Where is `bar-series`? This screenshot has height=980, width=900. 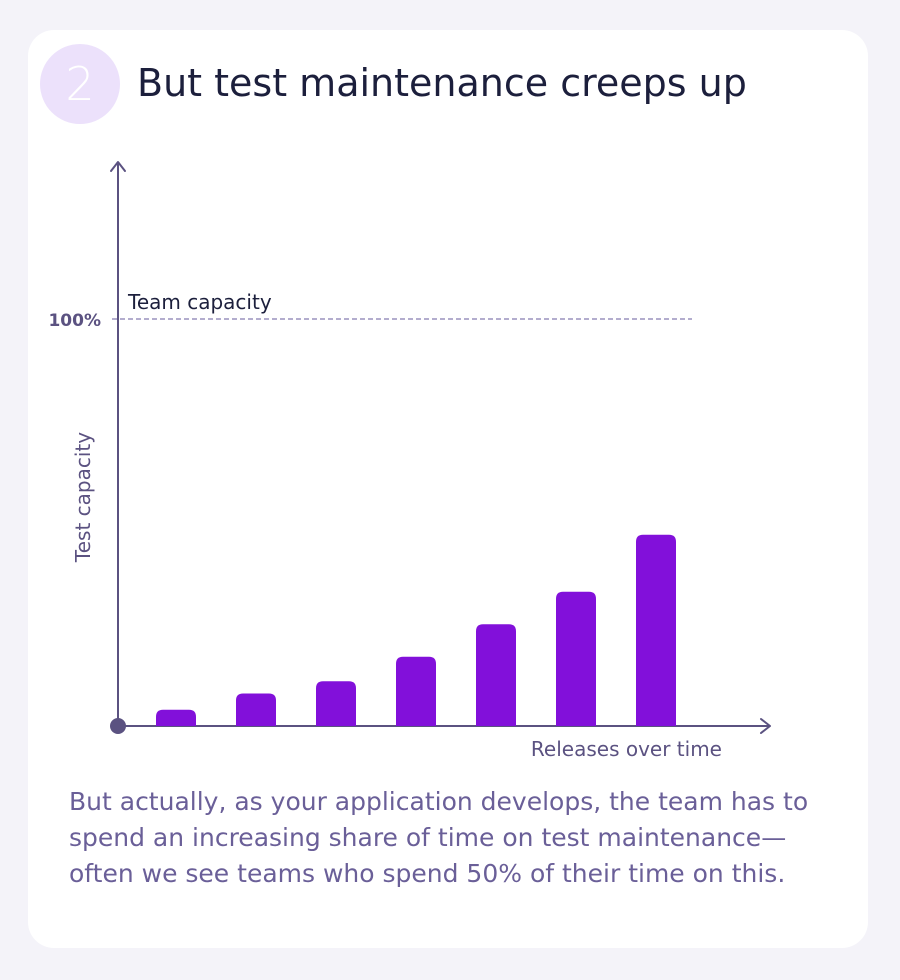
bar-series is located at coordinates (416, 630).